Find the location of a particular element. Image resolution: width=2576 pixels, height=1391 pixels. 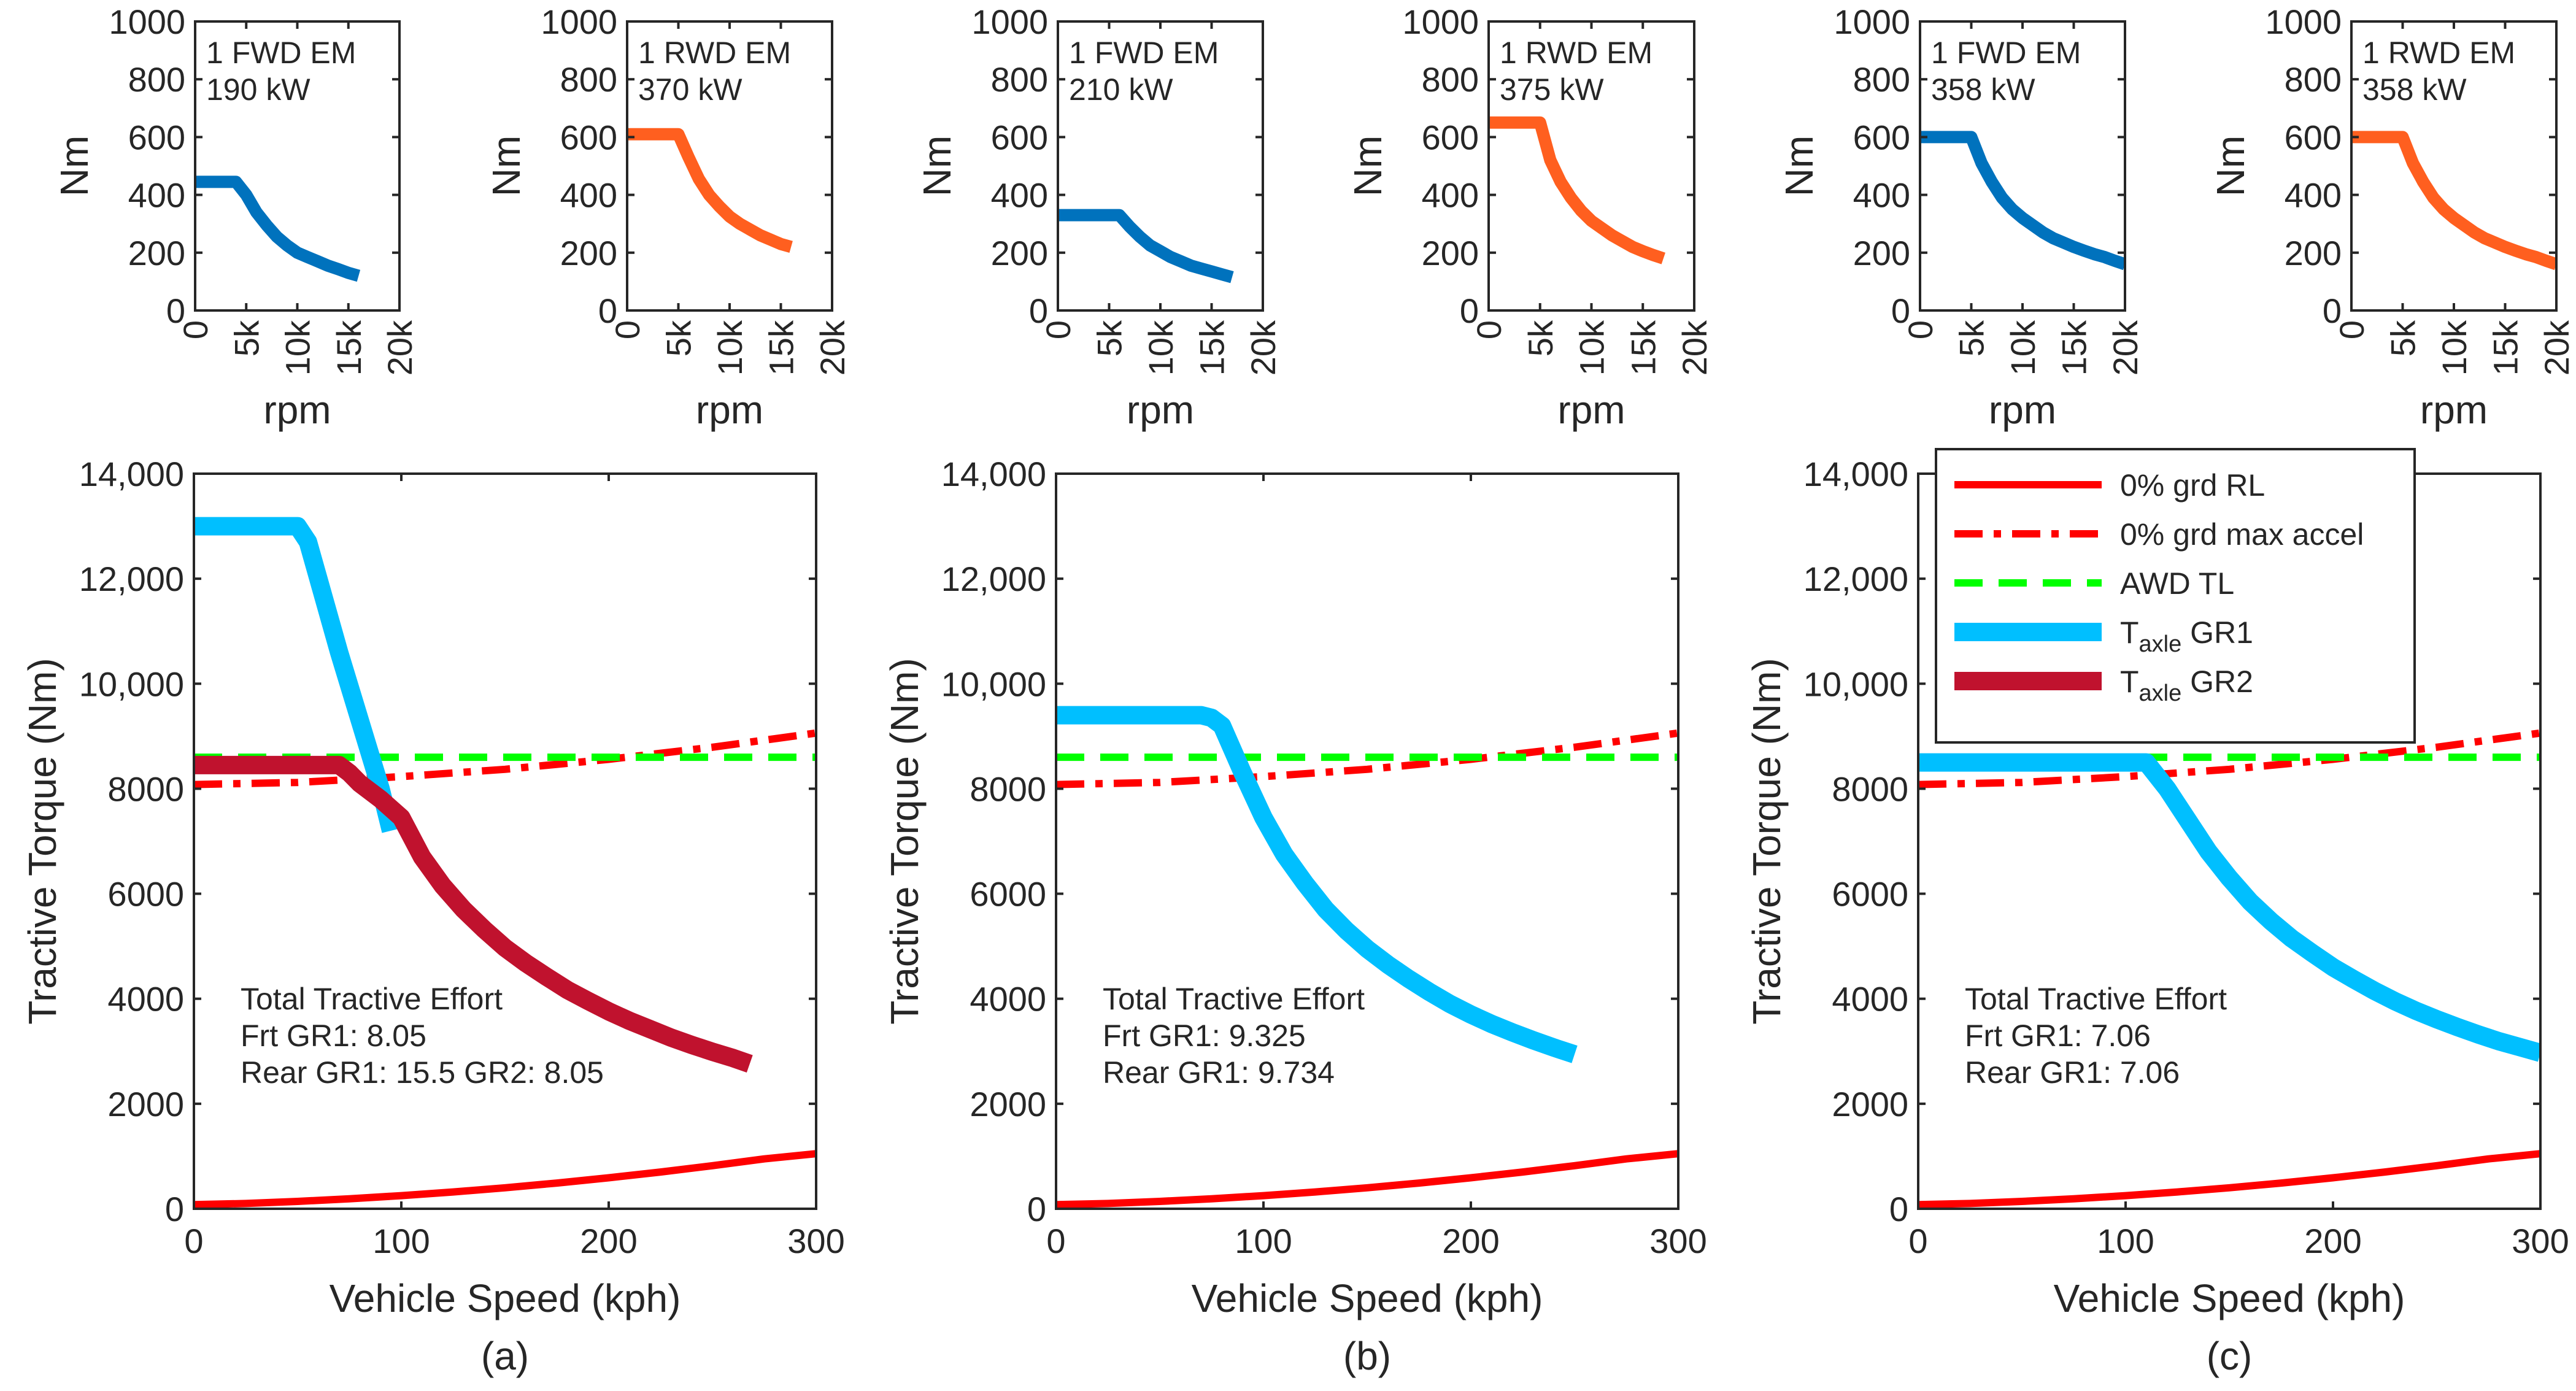

y-axis-label: Tractive Torque (Nm) is located at coordinates (42, 841).